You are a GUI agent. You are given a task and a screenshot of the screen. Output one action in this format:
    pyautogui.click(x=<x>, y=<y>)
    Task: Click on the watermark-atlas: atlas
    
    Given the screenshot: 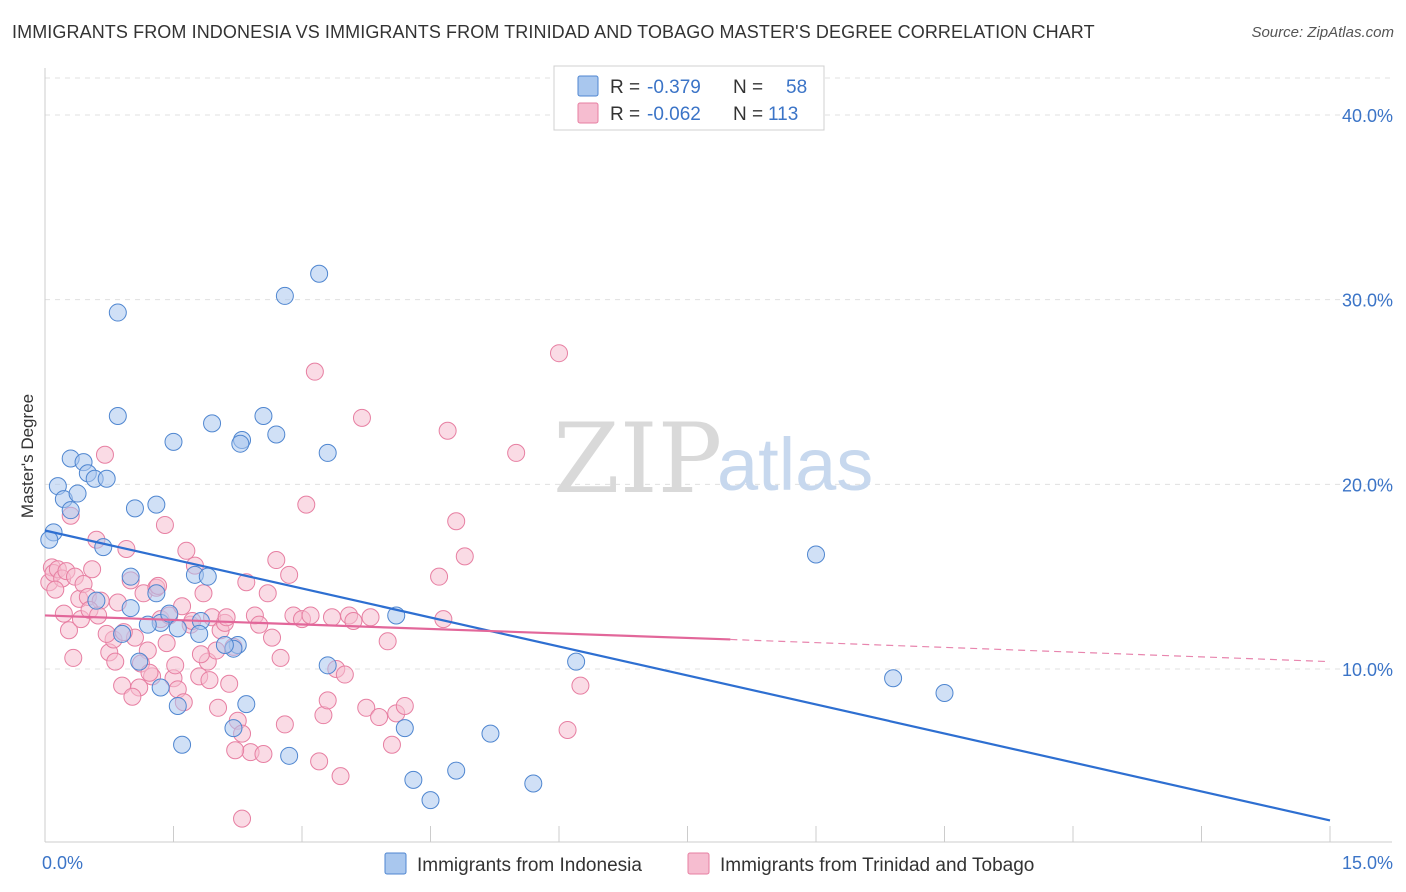 What is the action you would take?
    pyautogui.click(x=795, y=464)
    